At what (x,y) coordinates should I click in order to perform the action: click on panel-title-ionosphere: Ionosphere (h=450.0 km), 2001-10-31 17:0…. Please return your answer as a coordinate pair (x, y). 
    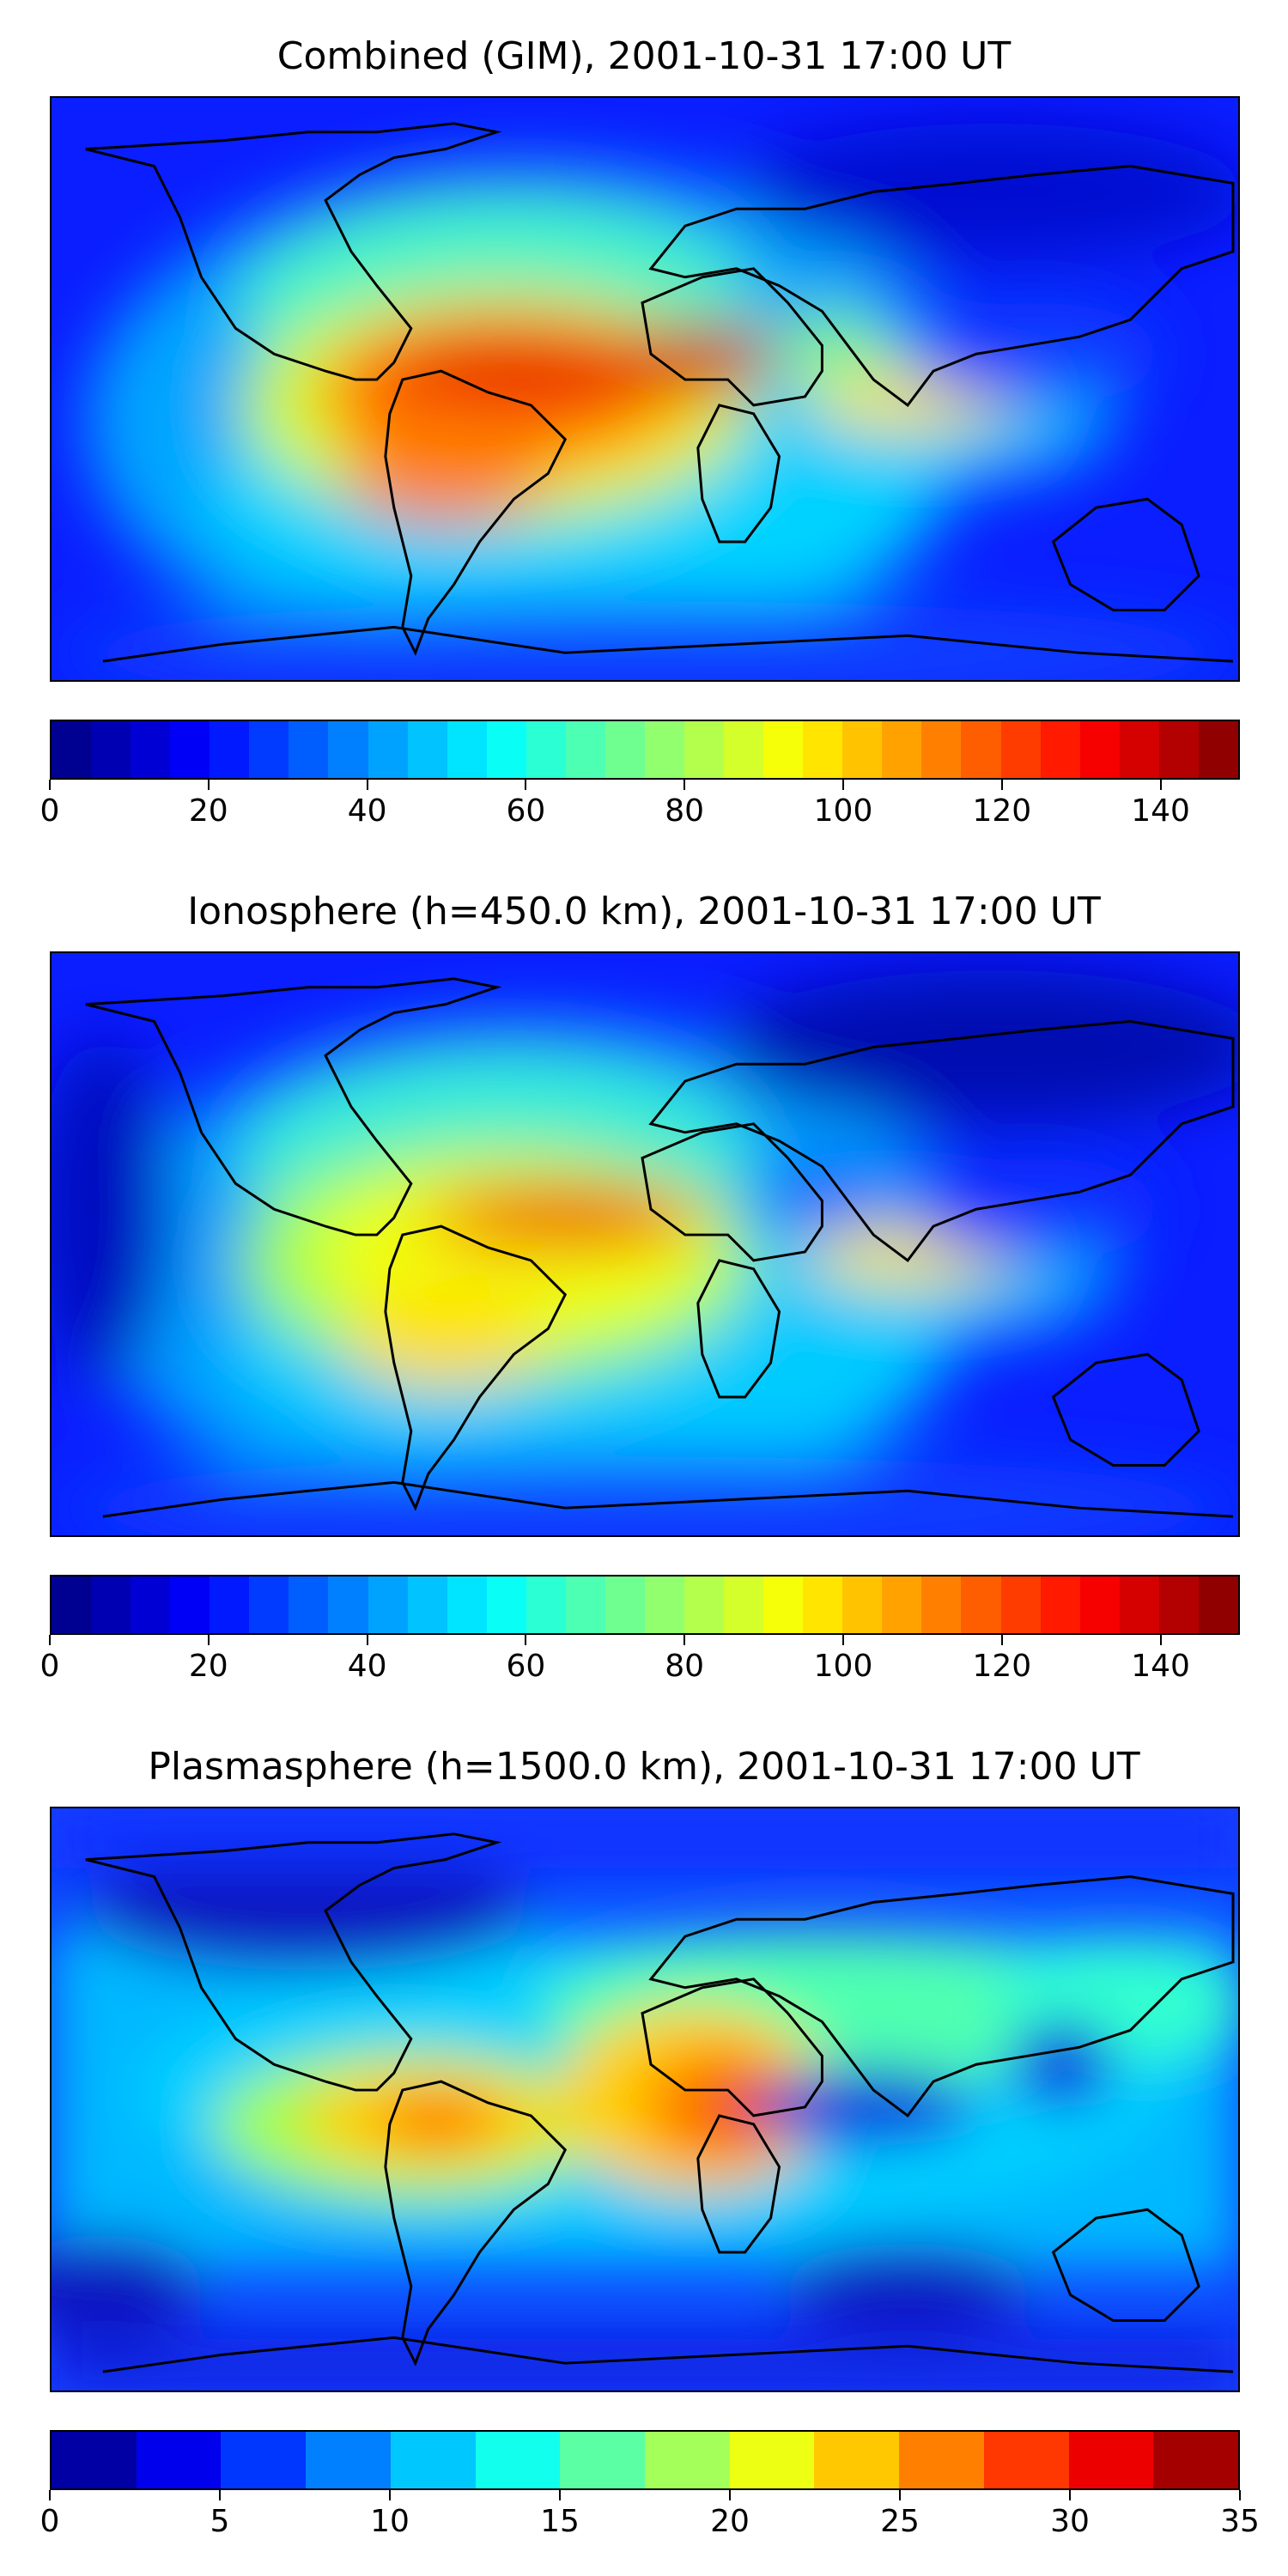
    Looking at the image, I should click on (644, 911).